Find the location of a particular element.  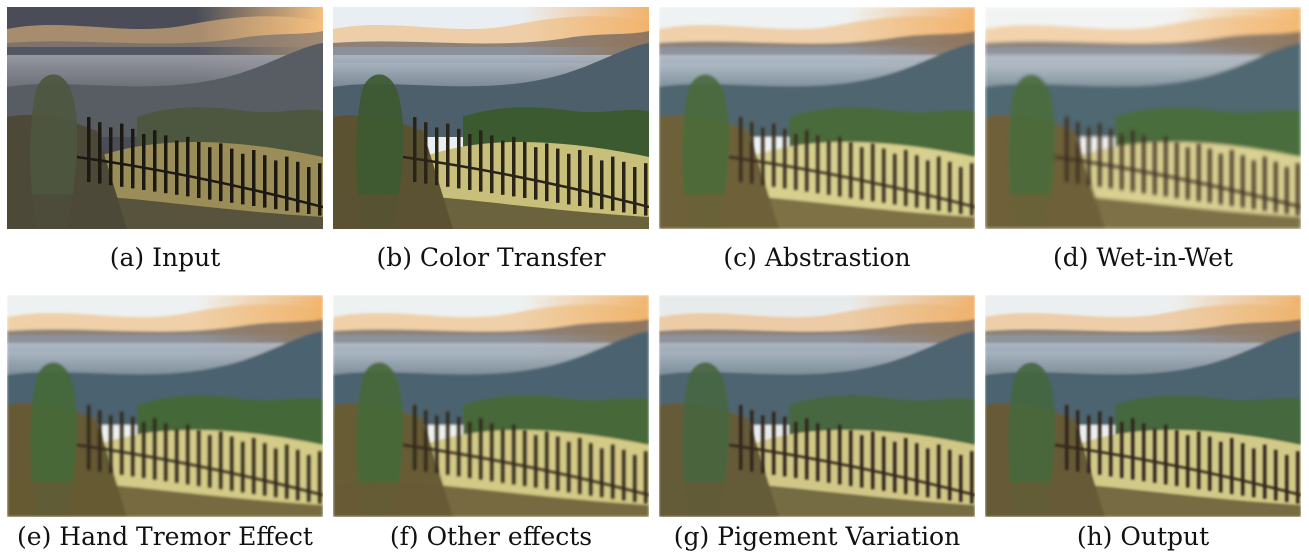

panel-output: (h) Output is located at coordinates (1143, 423).